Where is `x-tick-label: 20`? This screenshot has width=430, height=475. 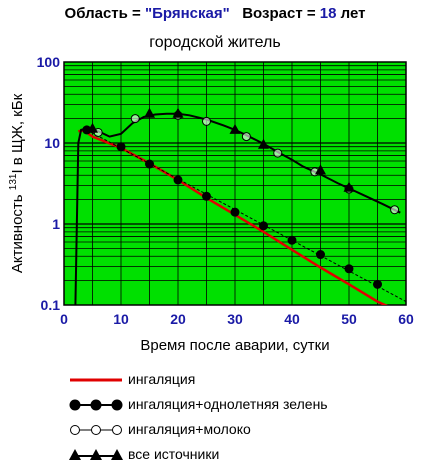 x-tick-label: 20 is located at coordinates (178, 319).